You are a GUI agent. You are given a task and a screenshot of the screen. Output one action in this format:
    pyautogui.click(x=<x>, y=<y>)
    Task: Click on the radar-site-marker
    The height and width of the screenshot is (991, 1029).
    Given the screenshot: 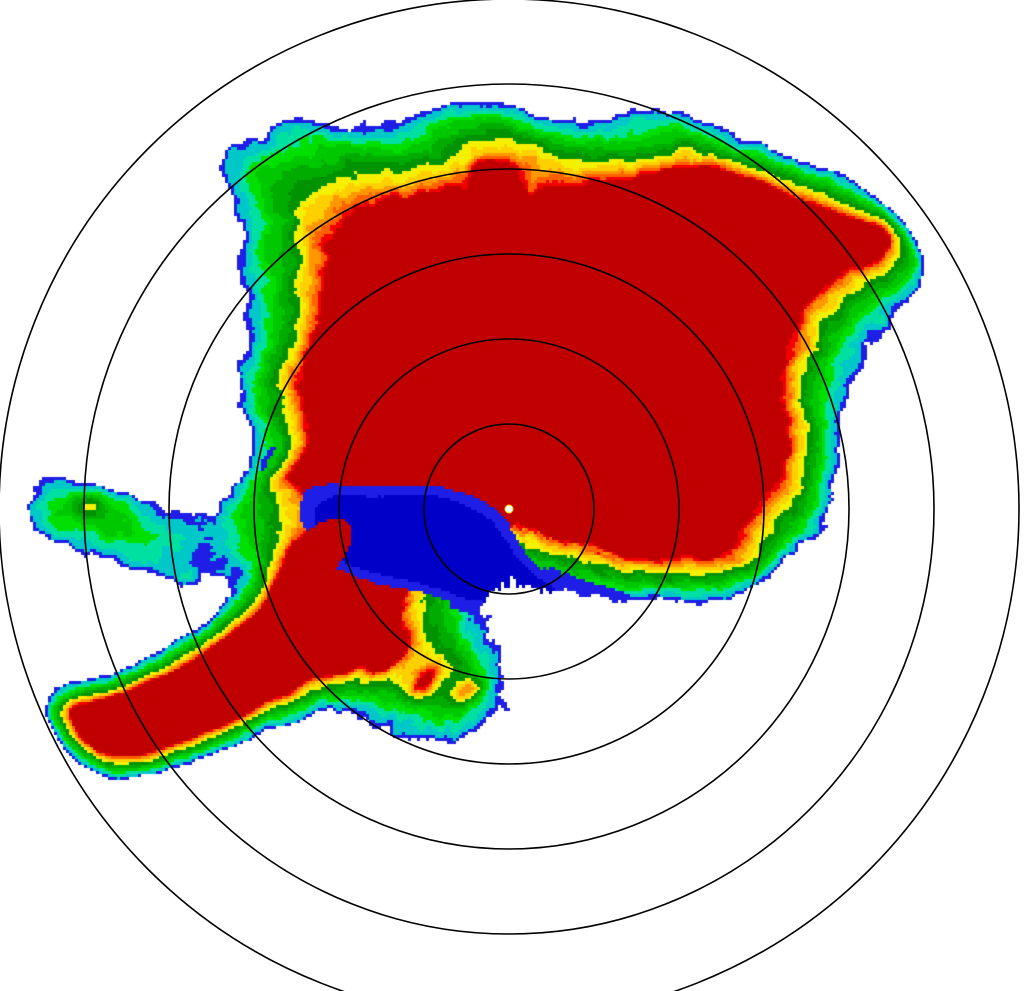 What is the action you would take?
    pyautogui.click(x=509, y=509)
    